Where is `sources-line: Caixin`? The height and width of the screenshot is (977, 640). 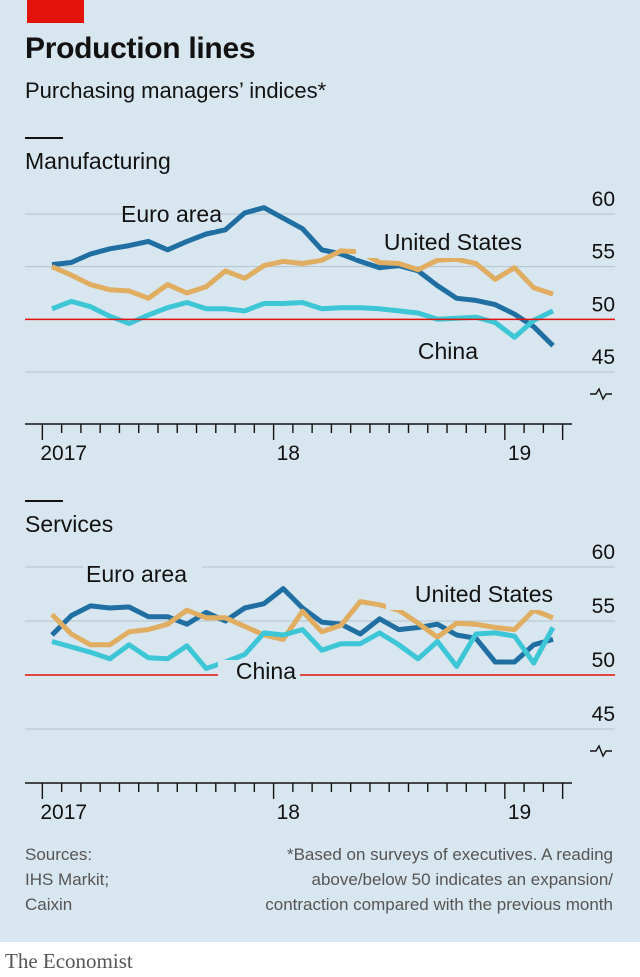 sources-line: Caixin is located at coordinates (49, 904).